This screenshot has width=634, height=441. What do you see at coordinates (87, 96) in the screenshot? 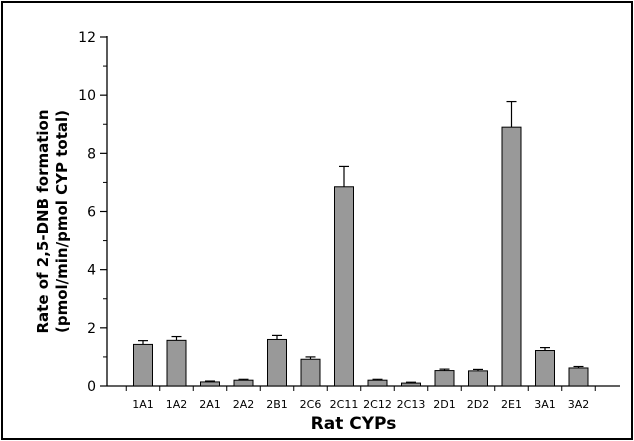
I see `y-tick-label: 10` at bounding box center [87, 96].